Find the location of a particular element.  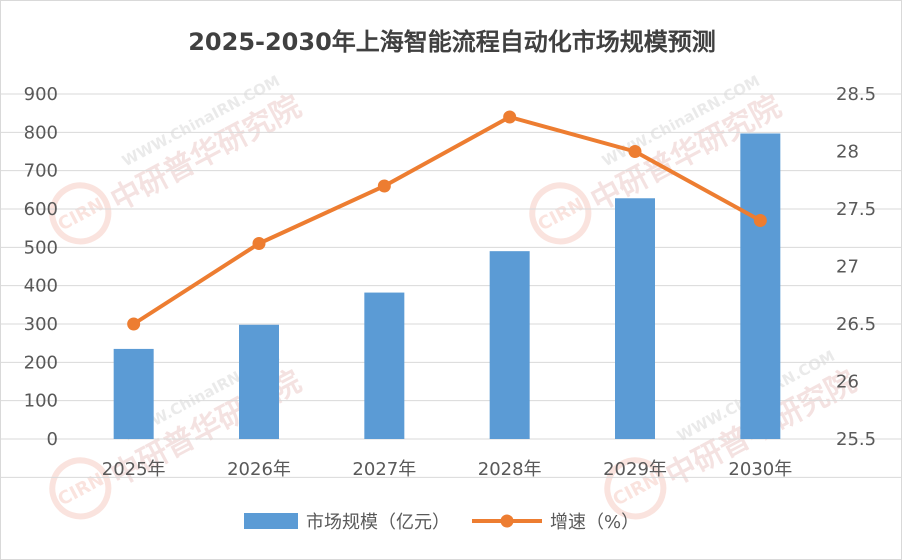

x-tick-label: 2030年 is located at coordinates (760, 469).